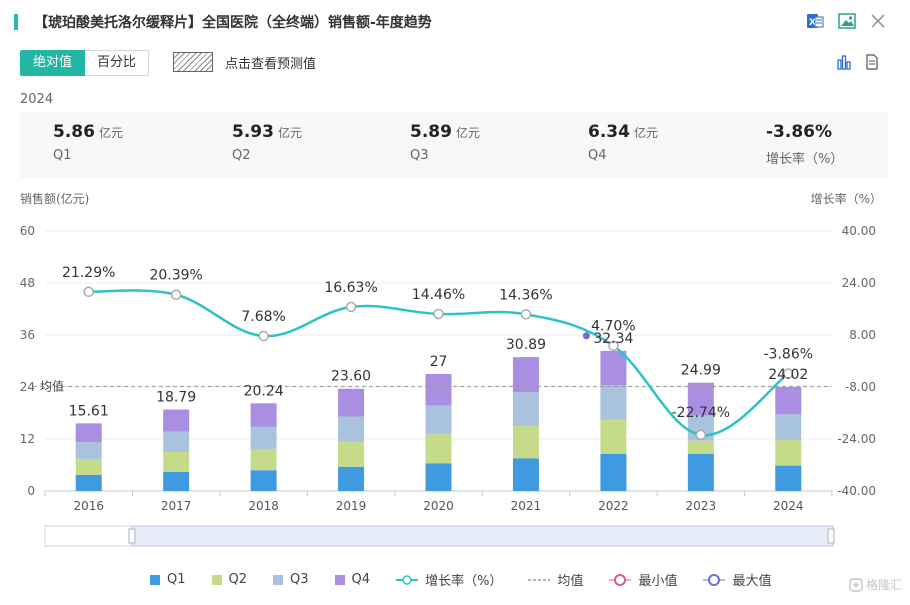  Describe the element at coordinates (526, 506) in the screenshot. I see `x-tick-label: 2021` at that location.